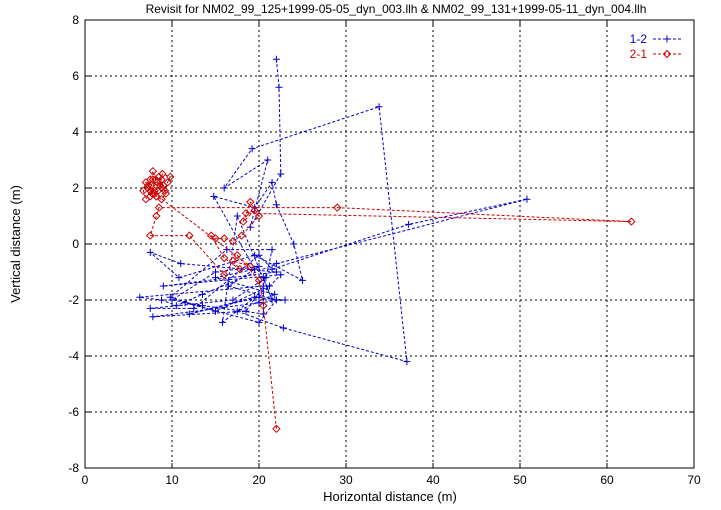  I want to click on legend-1-2-swatch-point, so click(667, 39).